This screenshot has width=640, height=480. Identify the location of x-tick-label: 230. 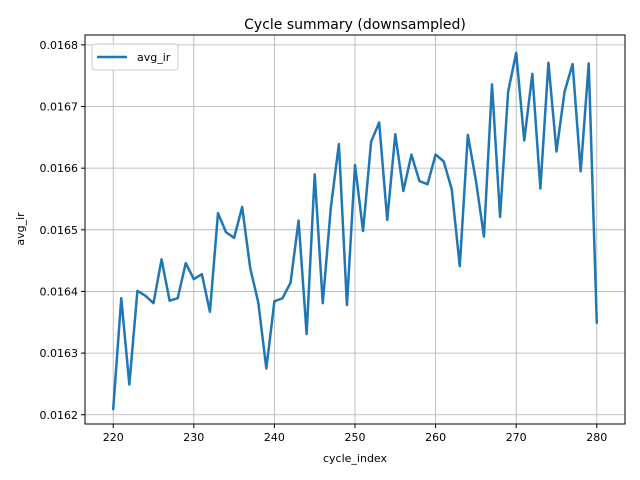
(193, 437).